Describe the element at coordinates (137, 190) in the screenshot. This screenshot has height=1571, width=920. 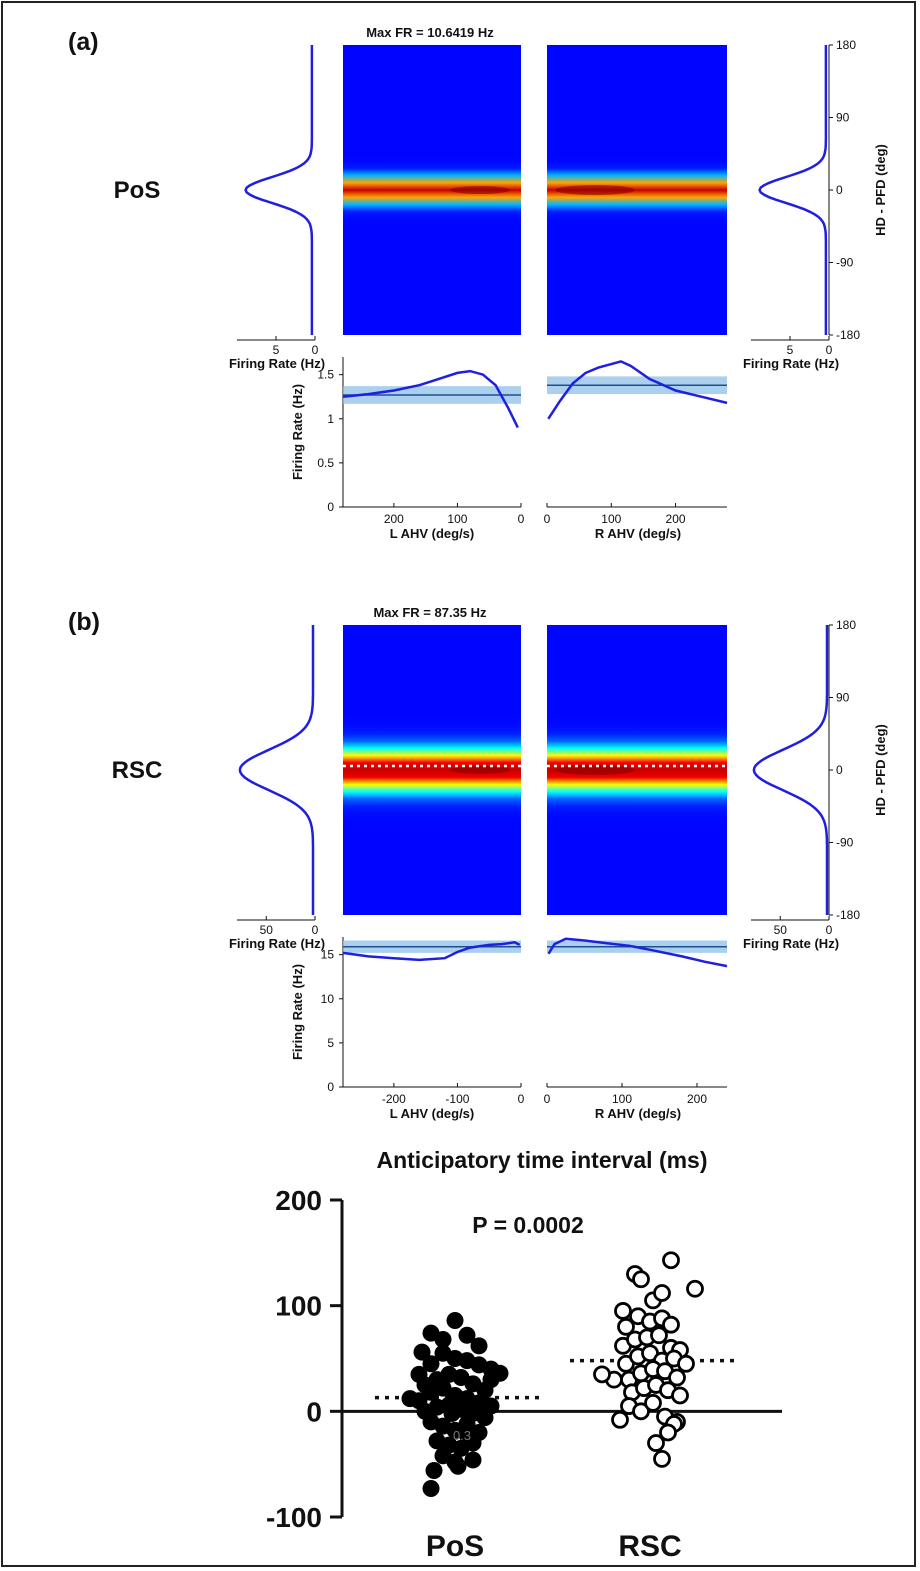
I see `region-label: PoS` at that location.